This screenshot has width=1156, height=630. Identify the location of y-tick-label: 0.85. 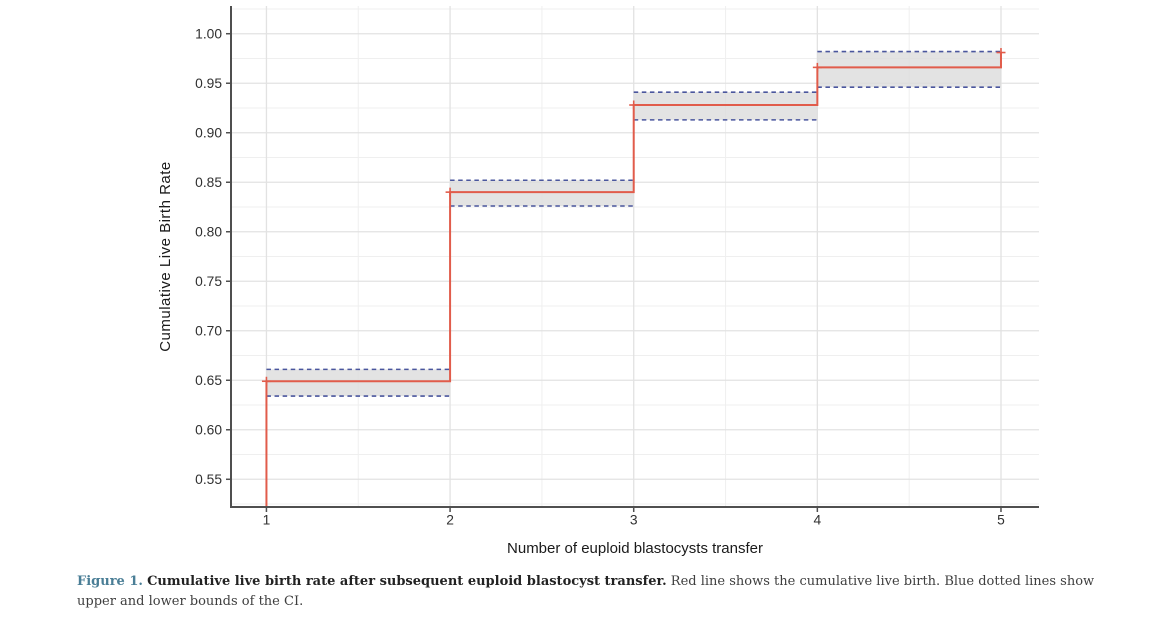
(208, 182).